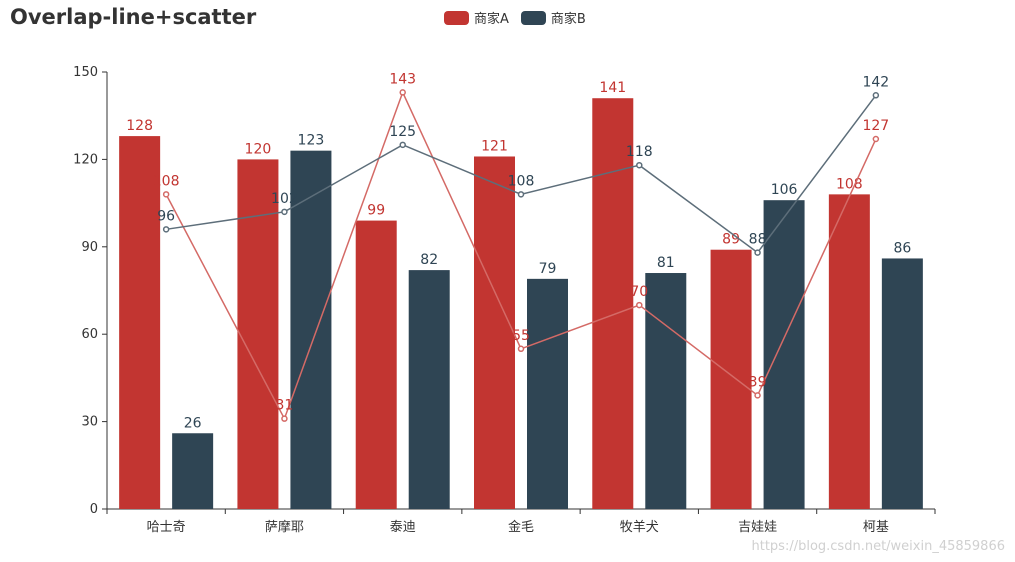 Image resolution: width=1015 pixels, height=562 pixels. Describe the element at coordinates (878, 546) in the screenshot. I see `watermark: https://blog.csdn.net/weixin_45859866` at that location.